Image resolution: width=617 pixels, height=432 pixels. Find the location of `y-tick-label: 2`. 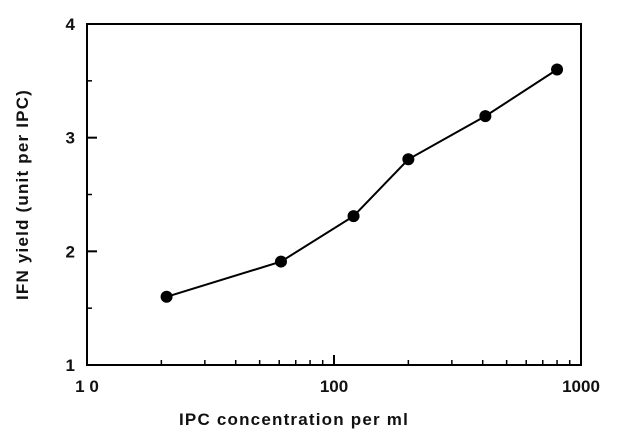

y-tick-label: 2 is located at coordinates (70, 251).